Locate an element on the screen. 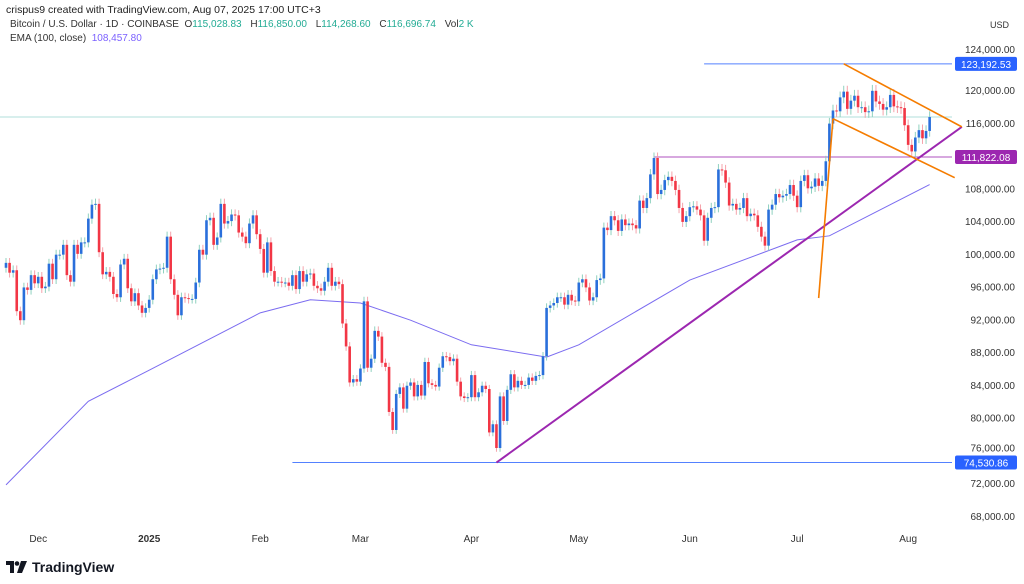 Image resolution: width=1024 pixels, height=584 pixels. tradingview-logo: TradingView is located at coordinates (60, 567).